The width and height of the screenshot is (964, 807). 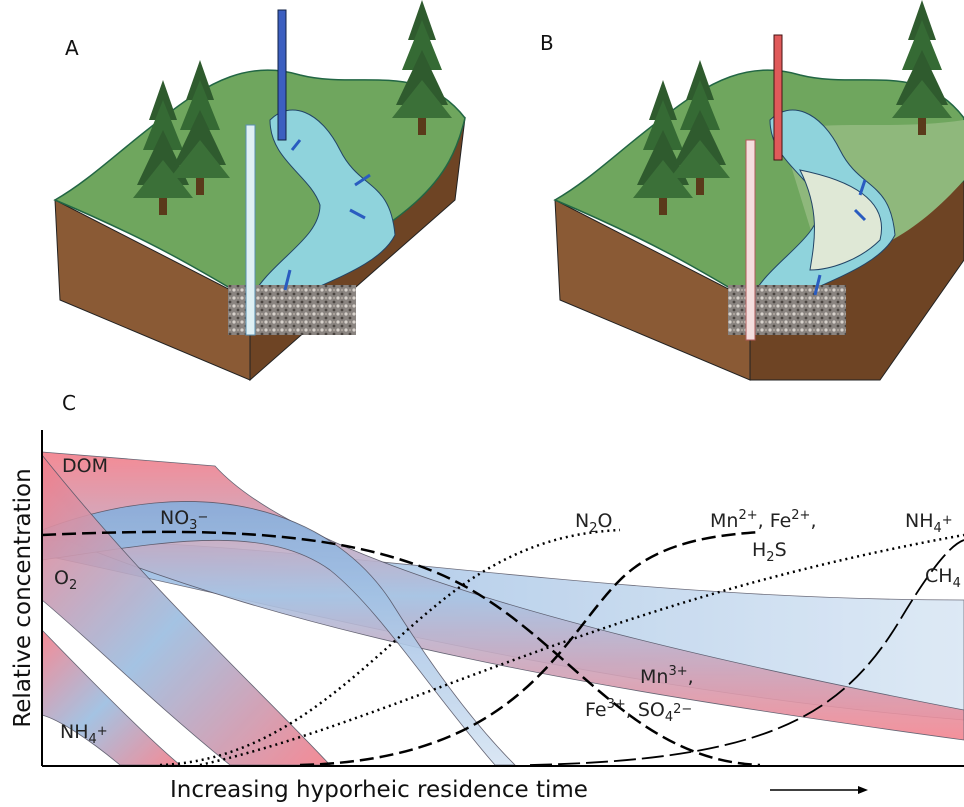 What do you see at coordinates (72, 48) in the screenshot?
I see `panel-label: A` at bounding box center [72, 48].